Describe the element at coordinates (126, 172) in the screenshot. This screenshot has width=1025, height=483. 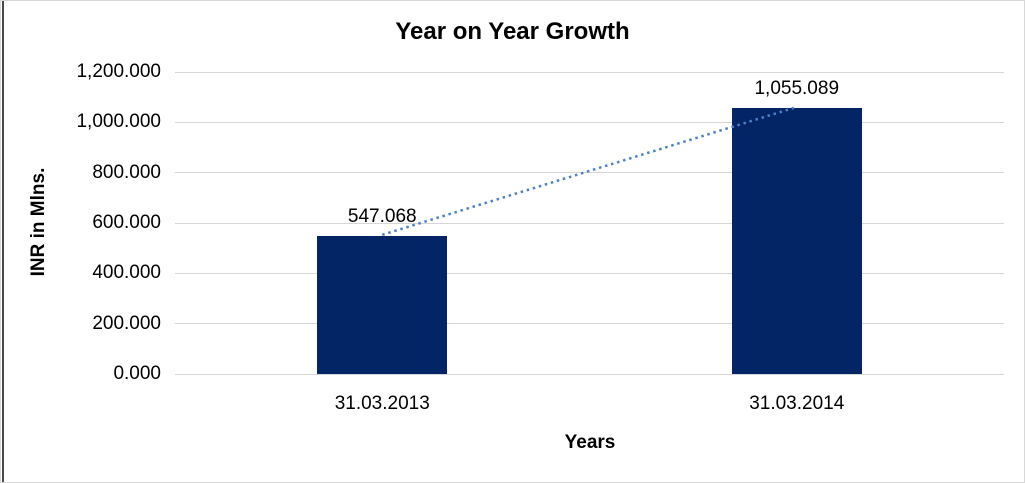
I see `y-tick-label: 800.000` at that location.